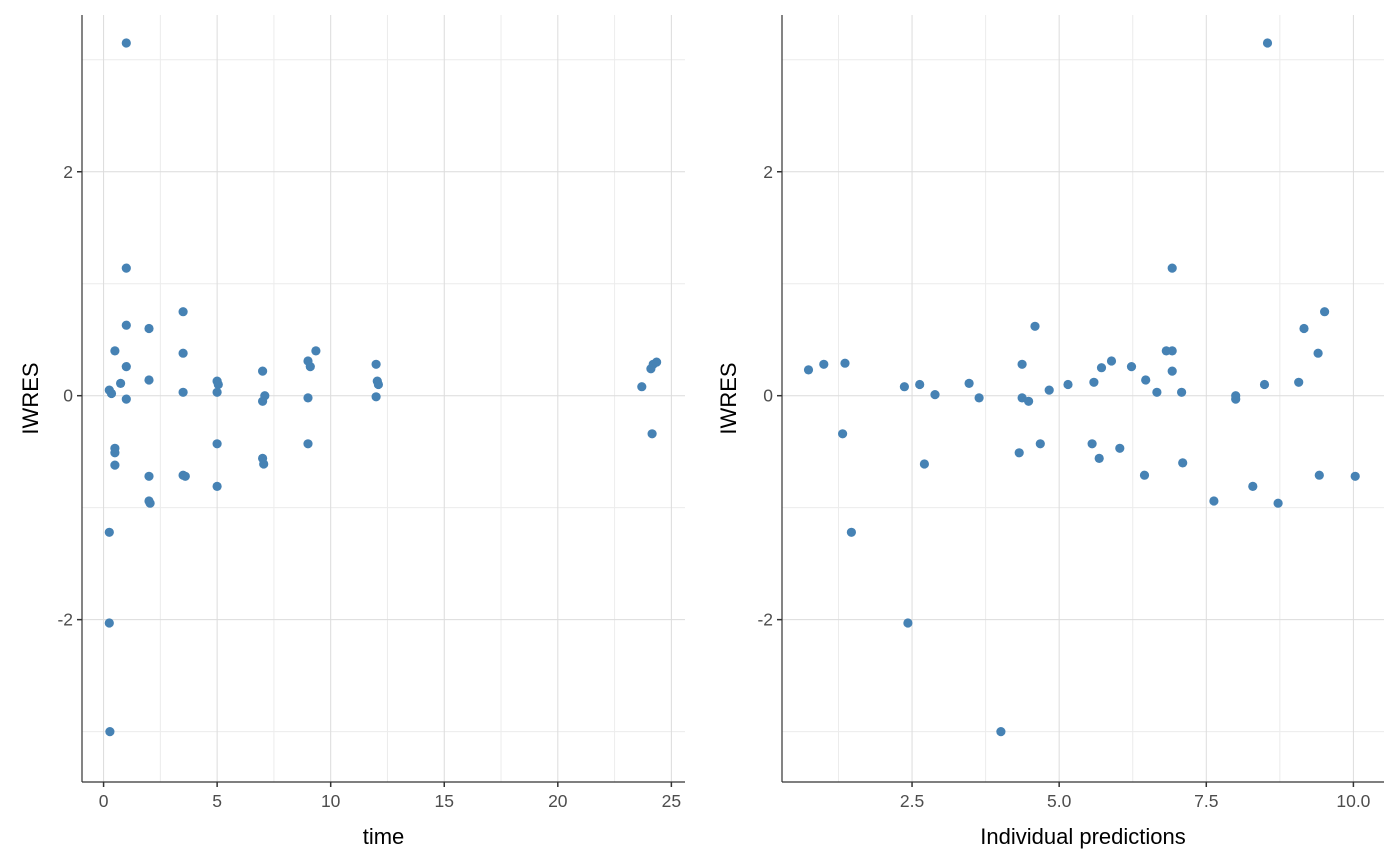 This screenshot has height=866, width=1400. What do you see at coordinates (1353, 801) in the screenshot?
I see `x-tick-label: 10.0` at bounding box center [1353, 801].